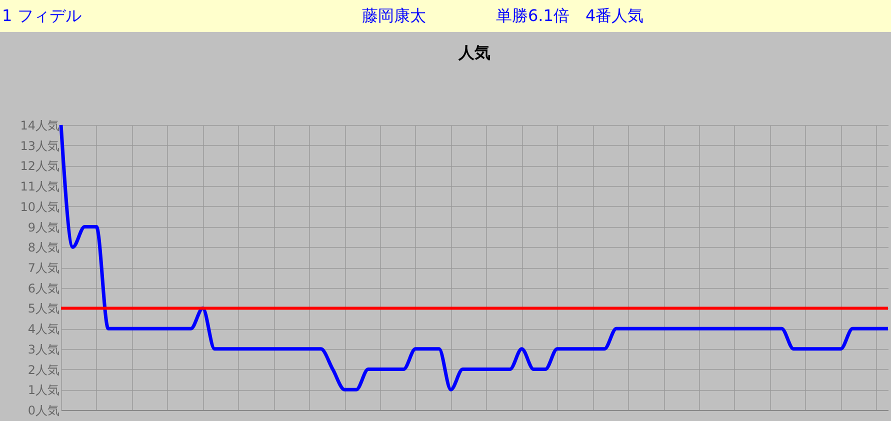  What do you see at coordinates (44, 390) in the screenshot?
I see `y-tick-label: 1人気` at bounding box center [44, 390].